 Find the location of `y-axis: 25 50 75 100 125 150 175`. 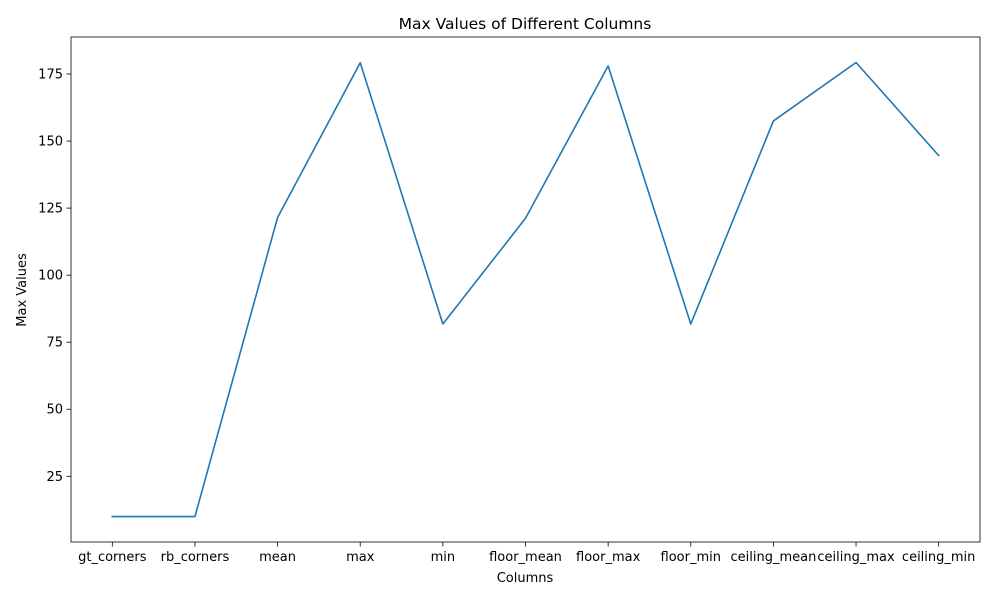

y-axis: 25 50 75 100 125 150 175 is located at coordinates (54, 276).